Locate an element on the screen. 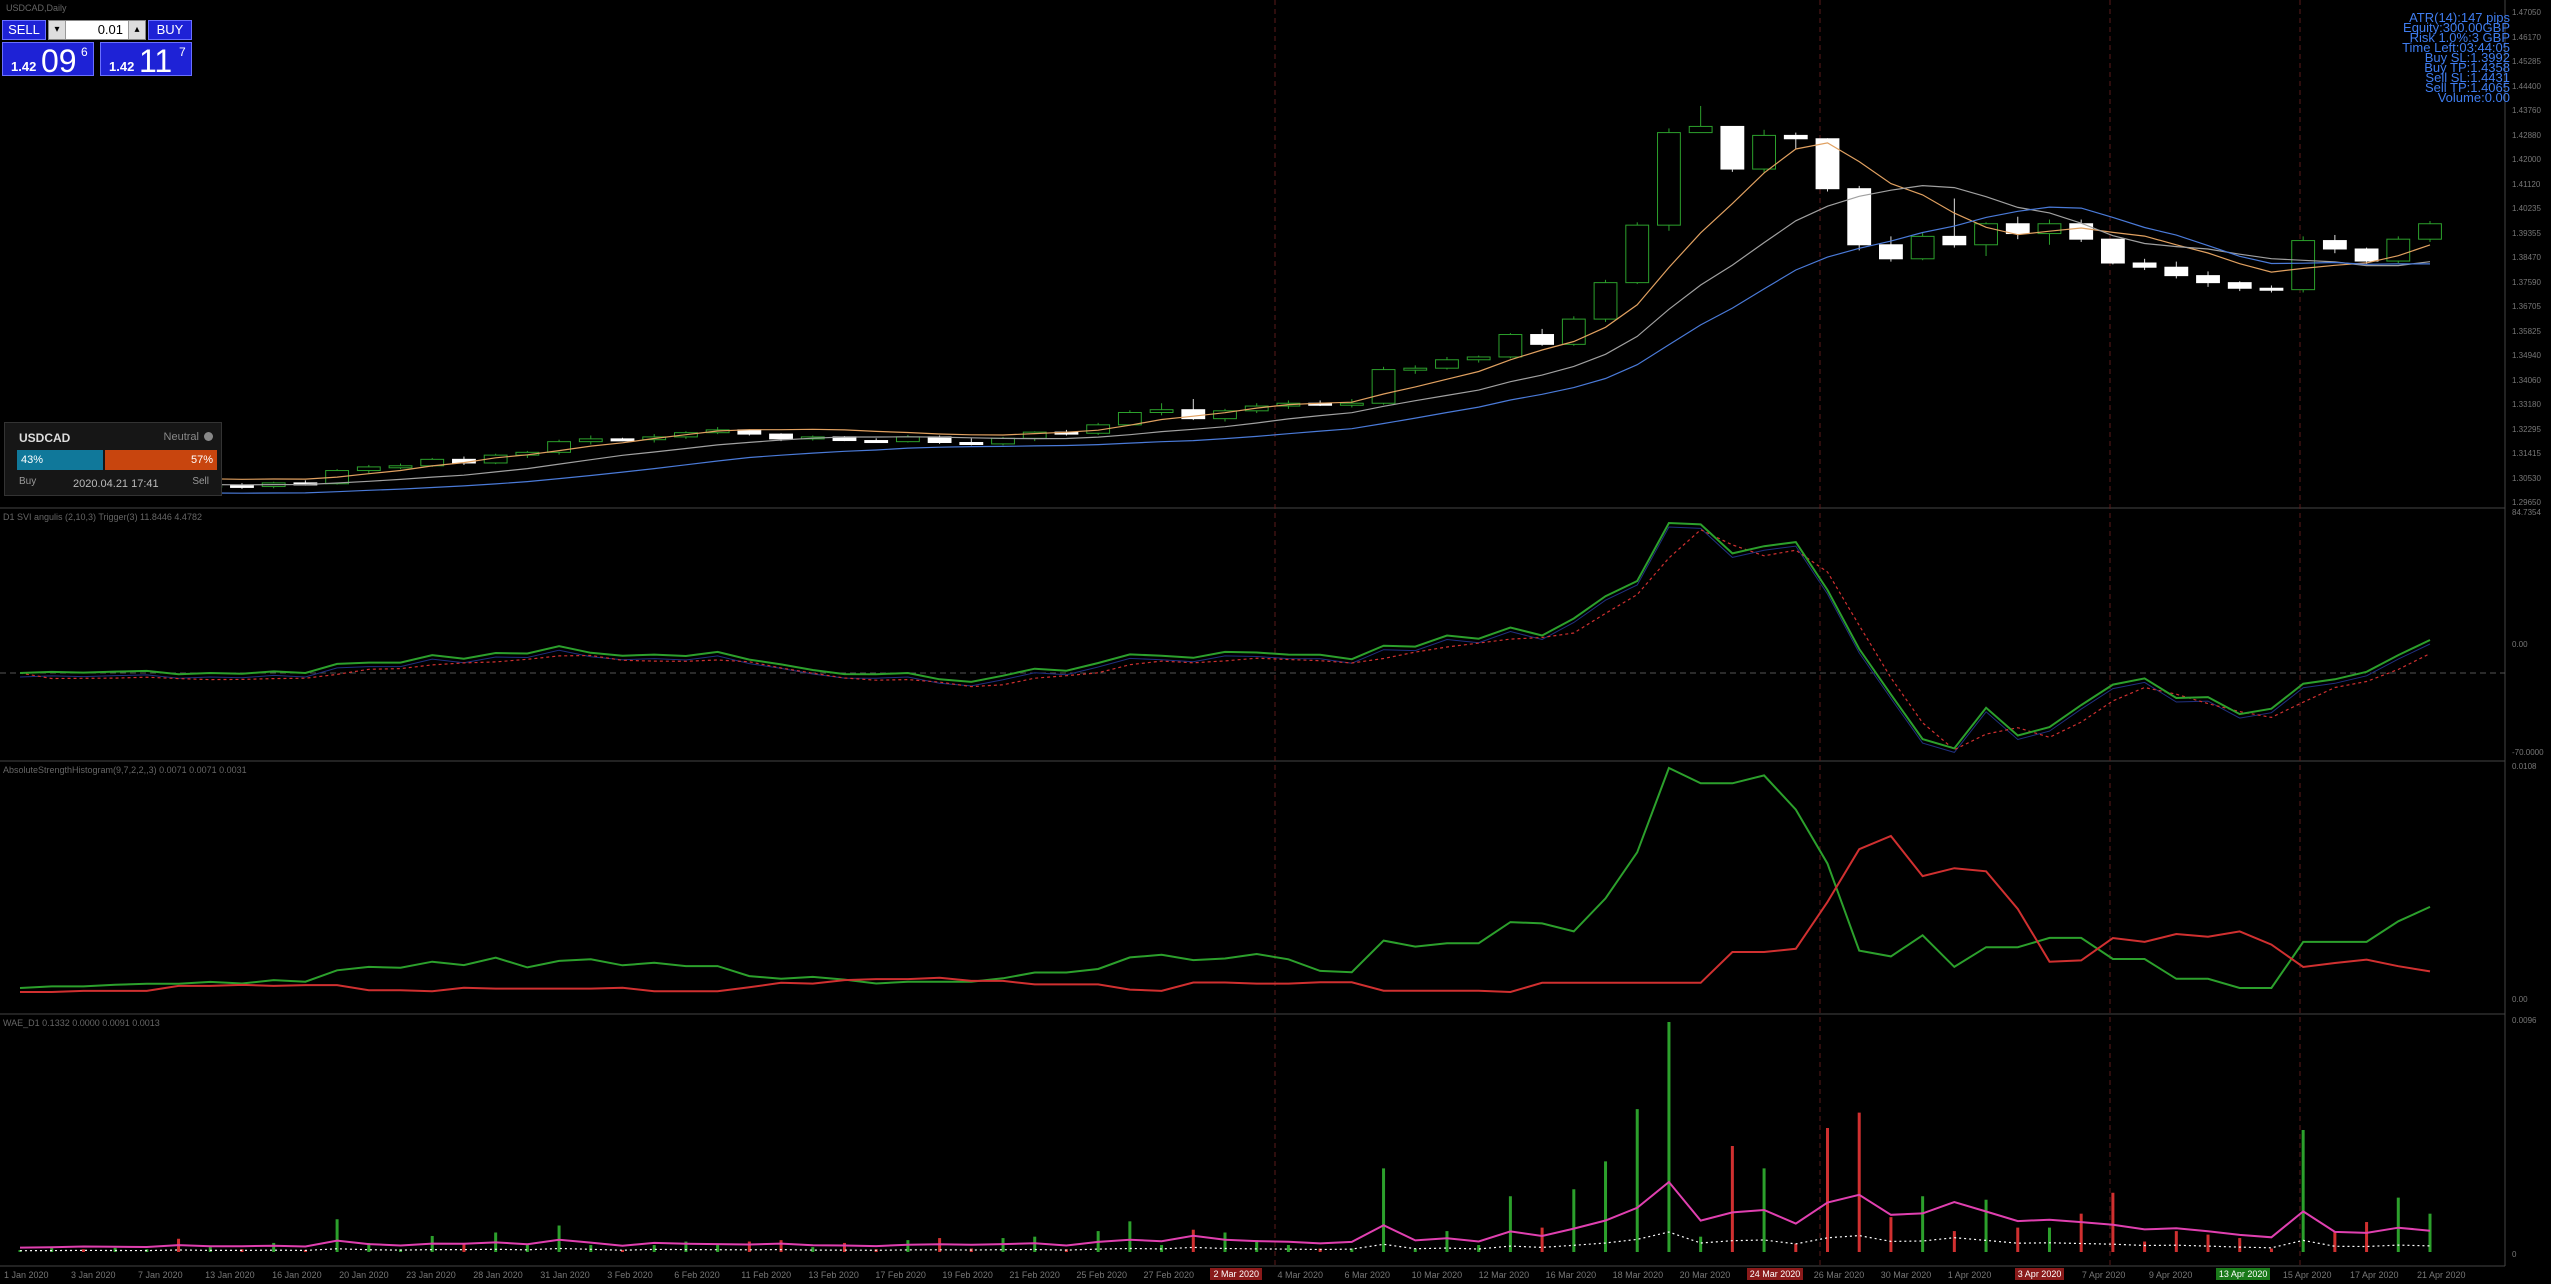  price-scale-label: 1.38470 is located at coordinates (2526, 257).